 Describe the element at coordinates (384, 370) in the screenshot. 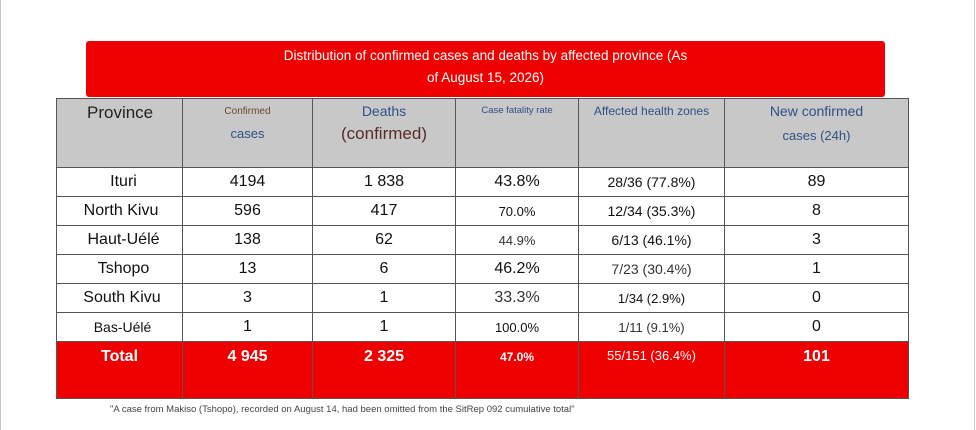

I see `total-deaths: 2 325` at that location.